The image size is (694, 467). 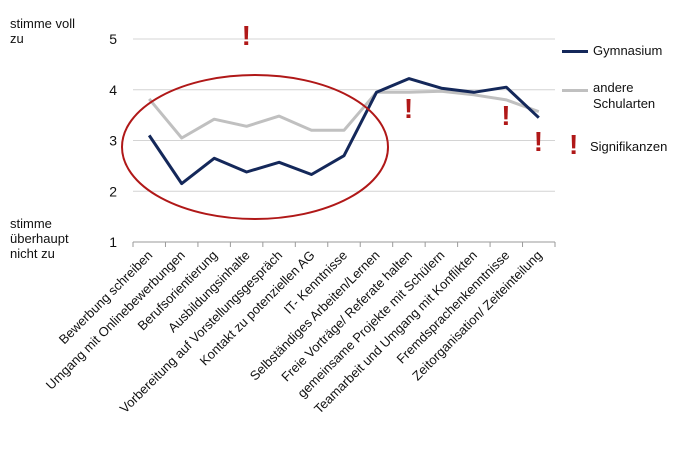 What do you see at coordinates (624, 95) in the screenshot?
I see `legend-label-andere: andere Schularten` at bounding box center [624, 95].